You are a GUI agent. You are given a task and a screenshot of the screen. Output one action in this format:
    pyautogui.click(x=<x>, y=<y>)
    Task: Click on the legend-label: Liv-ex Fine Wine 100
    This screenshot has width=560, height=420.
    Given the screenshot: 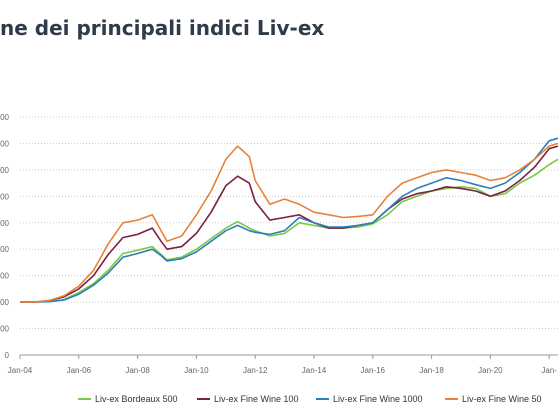 What is the action you would take?
    pyautogui.click(x=256, y=399)
    